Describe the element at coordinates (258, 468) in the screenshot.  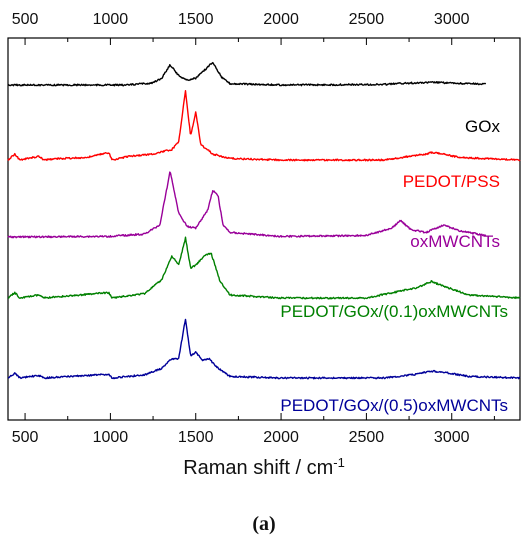
I see `x-axis-title-text: Raman shift / cm` at that location.